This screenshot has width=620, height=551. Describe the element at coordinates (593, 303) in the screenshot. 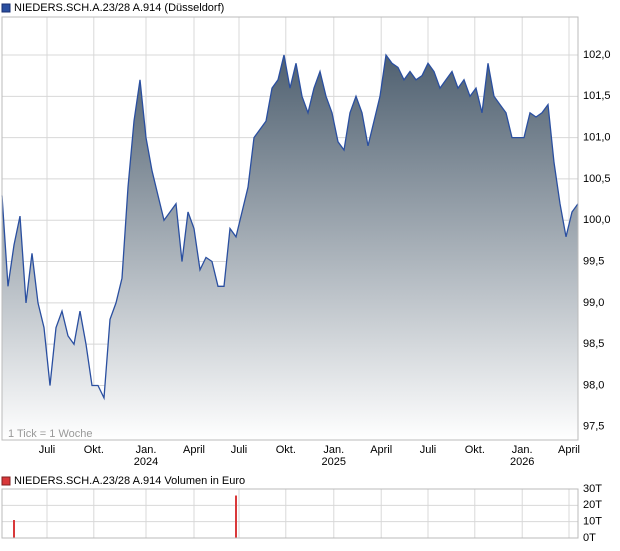

I see `y-tick-label: 99,0` at that location.